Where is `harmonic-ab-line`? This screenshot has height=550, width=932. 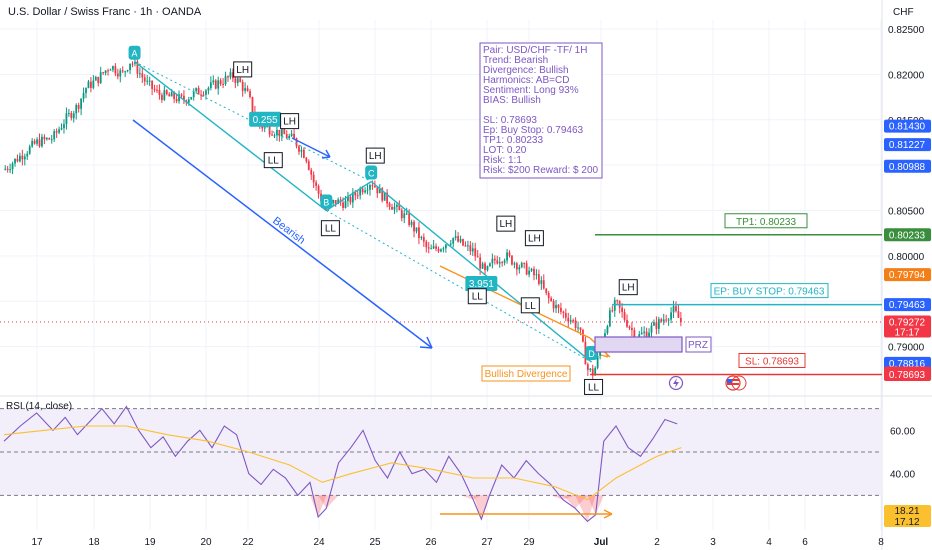
harmonic-ab-line is located at coordinates (230, 136).